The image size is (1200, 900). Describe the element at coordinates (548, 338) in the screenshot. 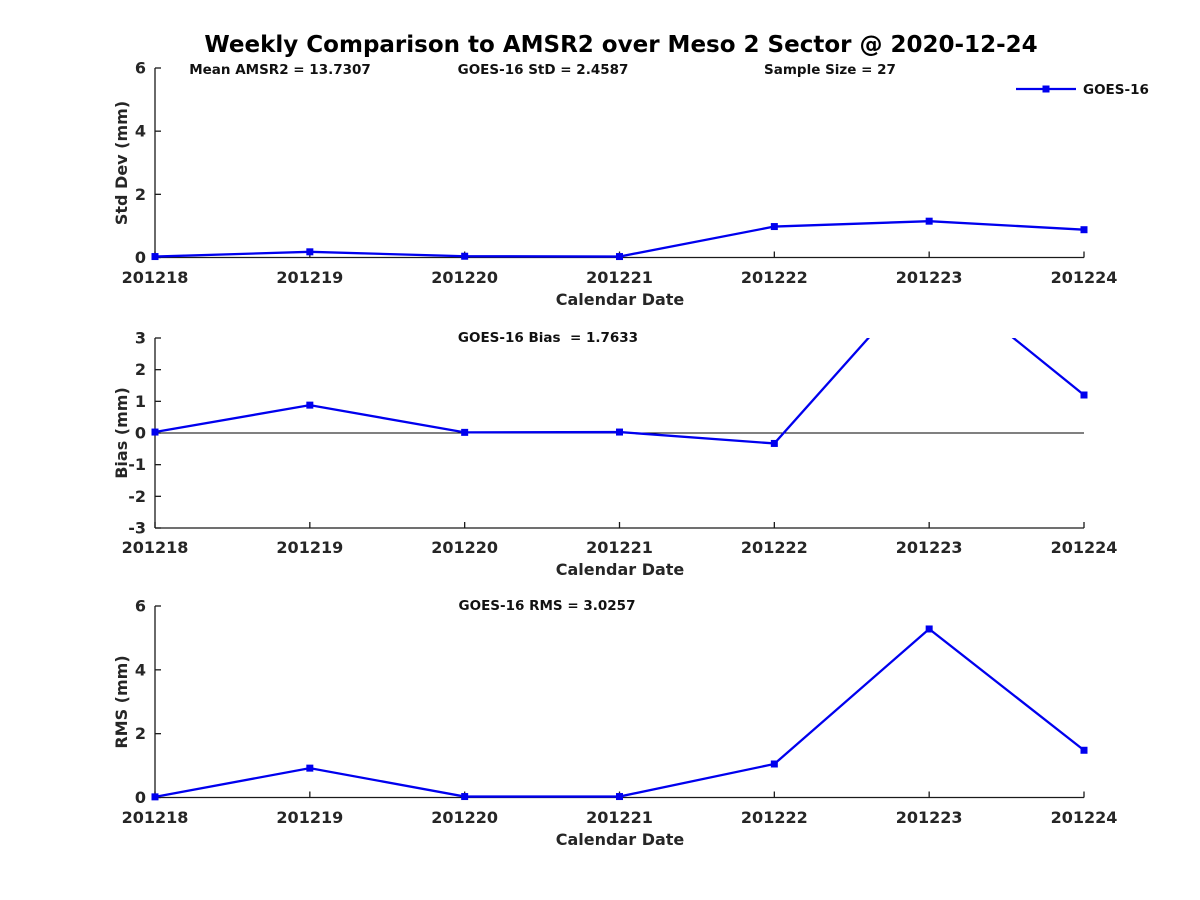

I see `annotation-goes16-bias: GOES-16 Bias = 1.7633` at that location.